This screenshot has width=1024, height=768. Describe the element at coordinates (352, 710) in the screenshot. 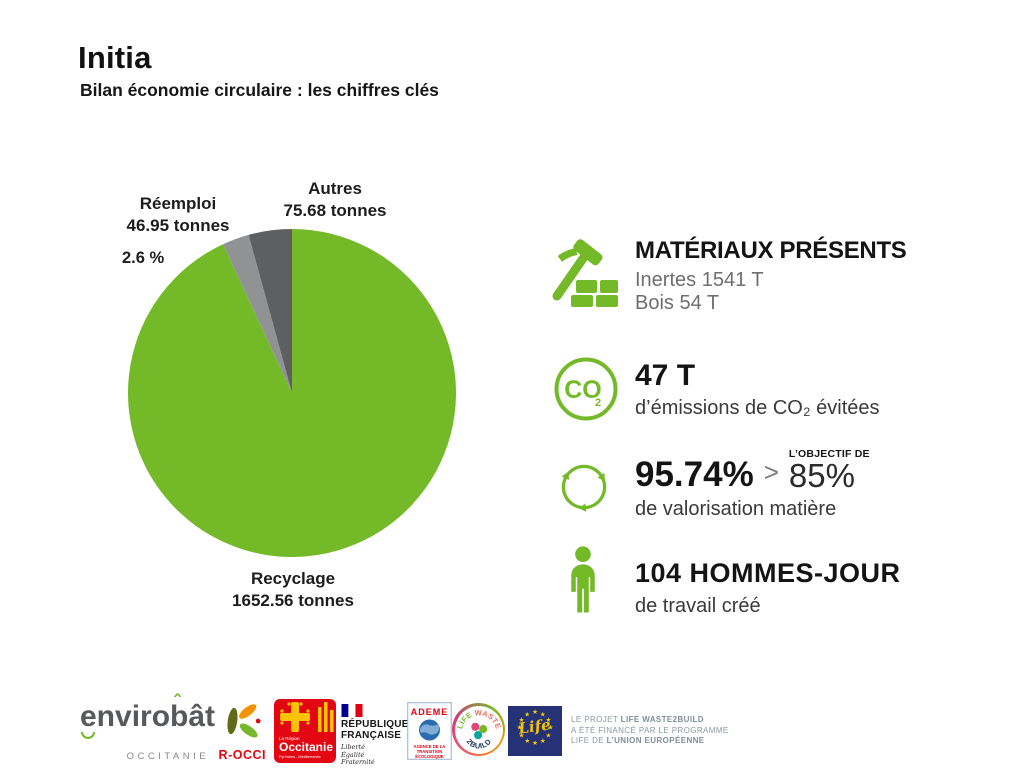

I see `french-flag-icon` at that location.